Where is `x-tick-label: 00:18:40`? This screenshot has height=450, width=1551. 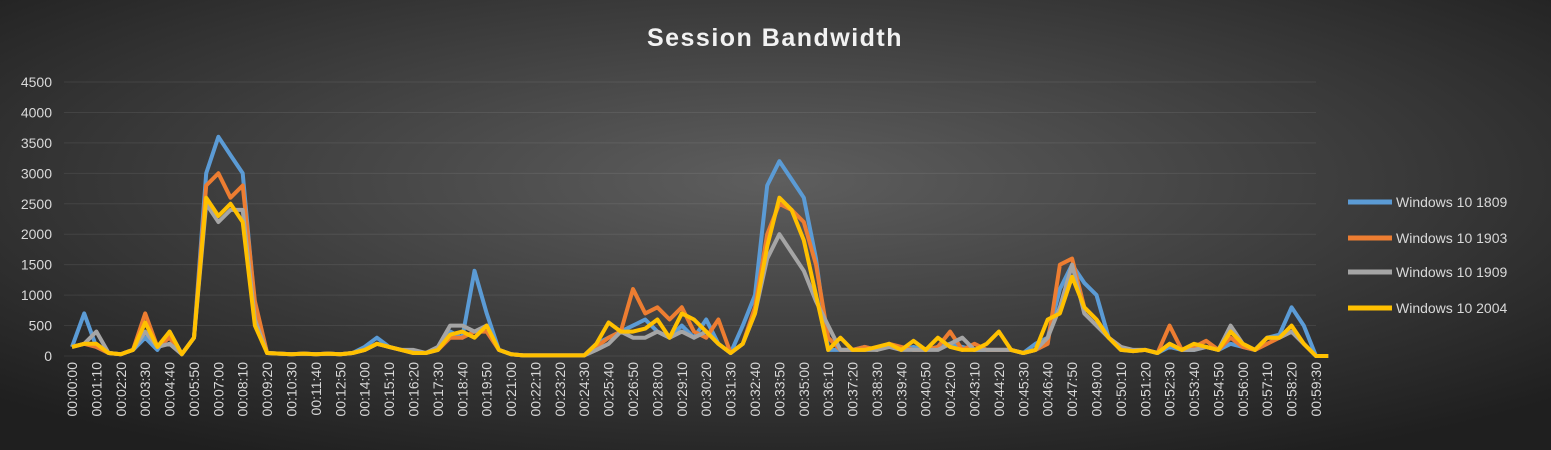
x-tick-label: 00:18:40 is located at coordinates (462, 389).